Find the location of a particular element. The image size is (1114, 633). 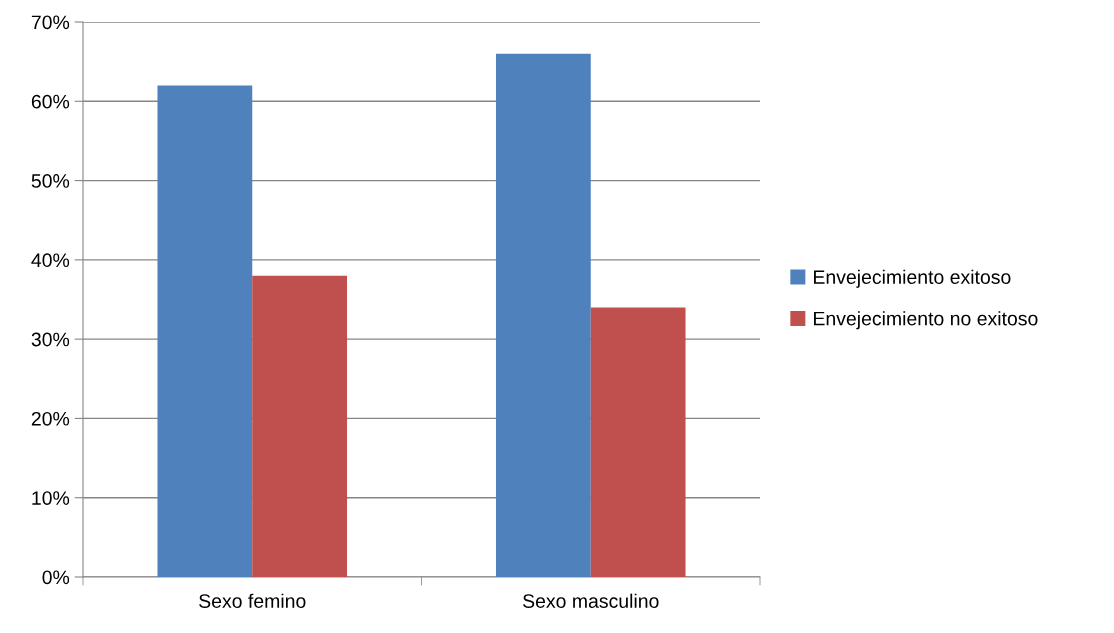

y-tick-label: 40% is located at coordinates (50, 260).